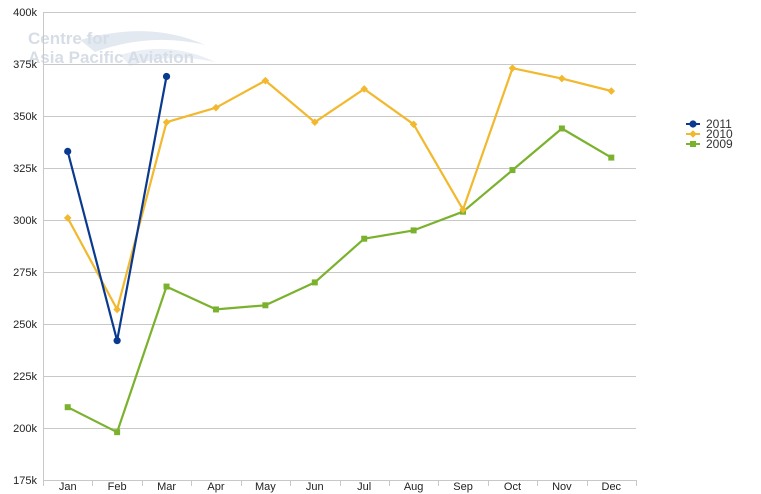  What do you see at coordinates (111, 57) in the screenshot?
I see `watermark-line-2: Asia Pacific Aviation` at bounding box center [111, 57].